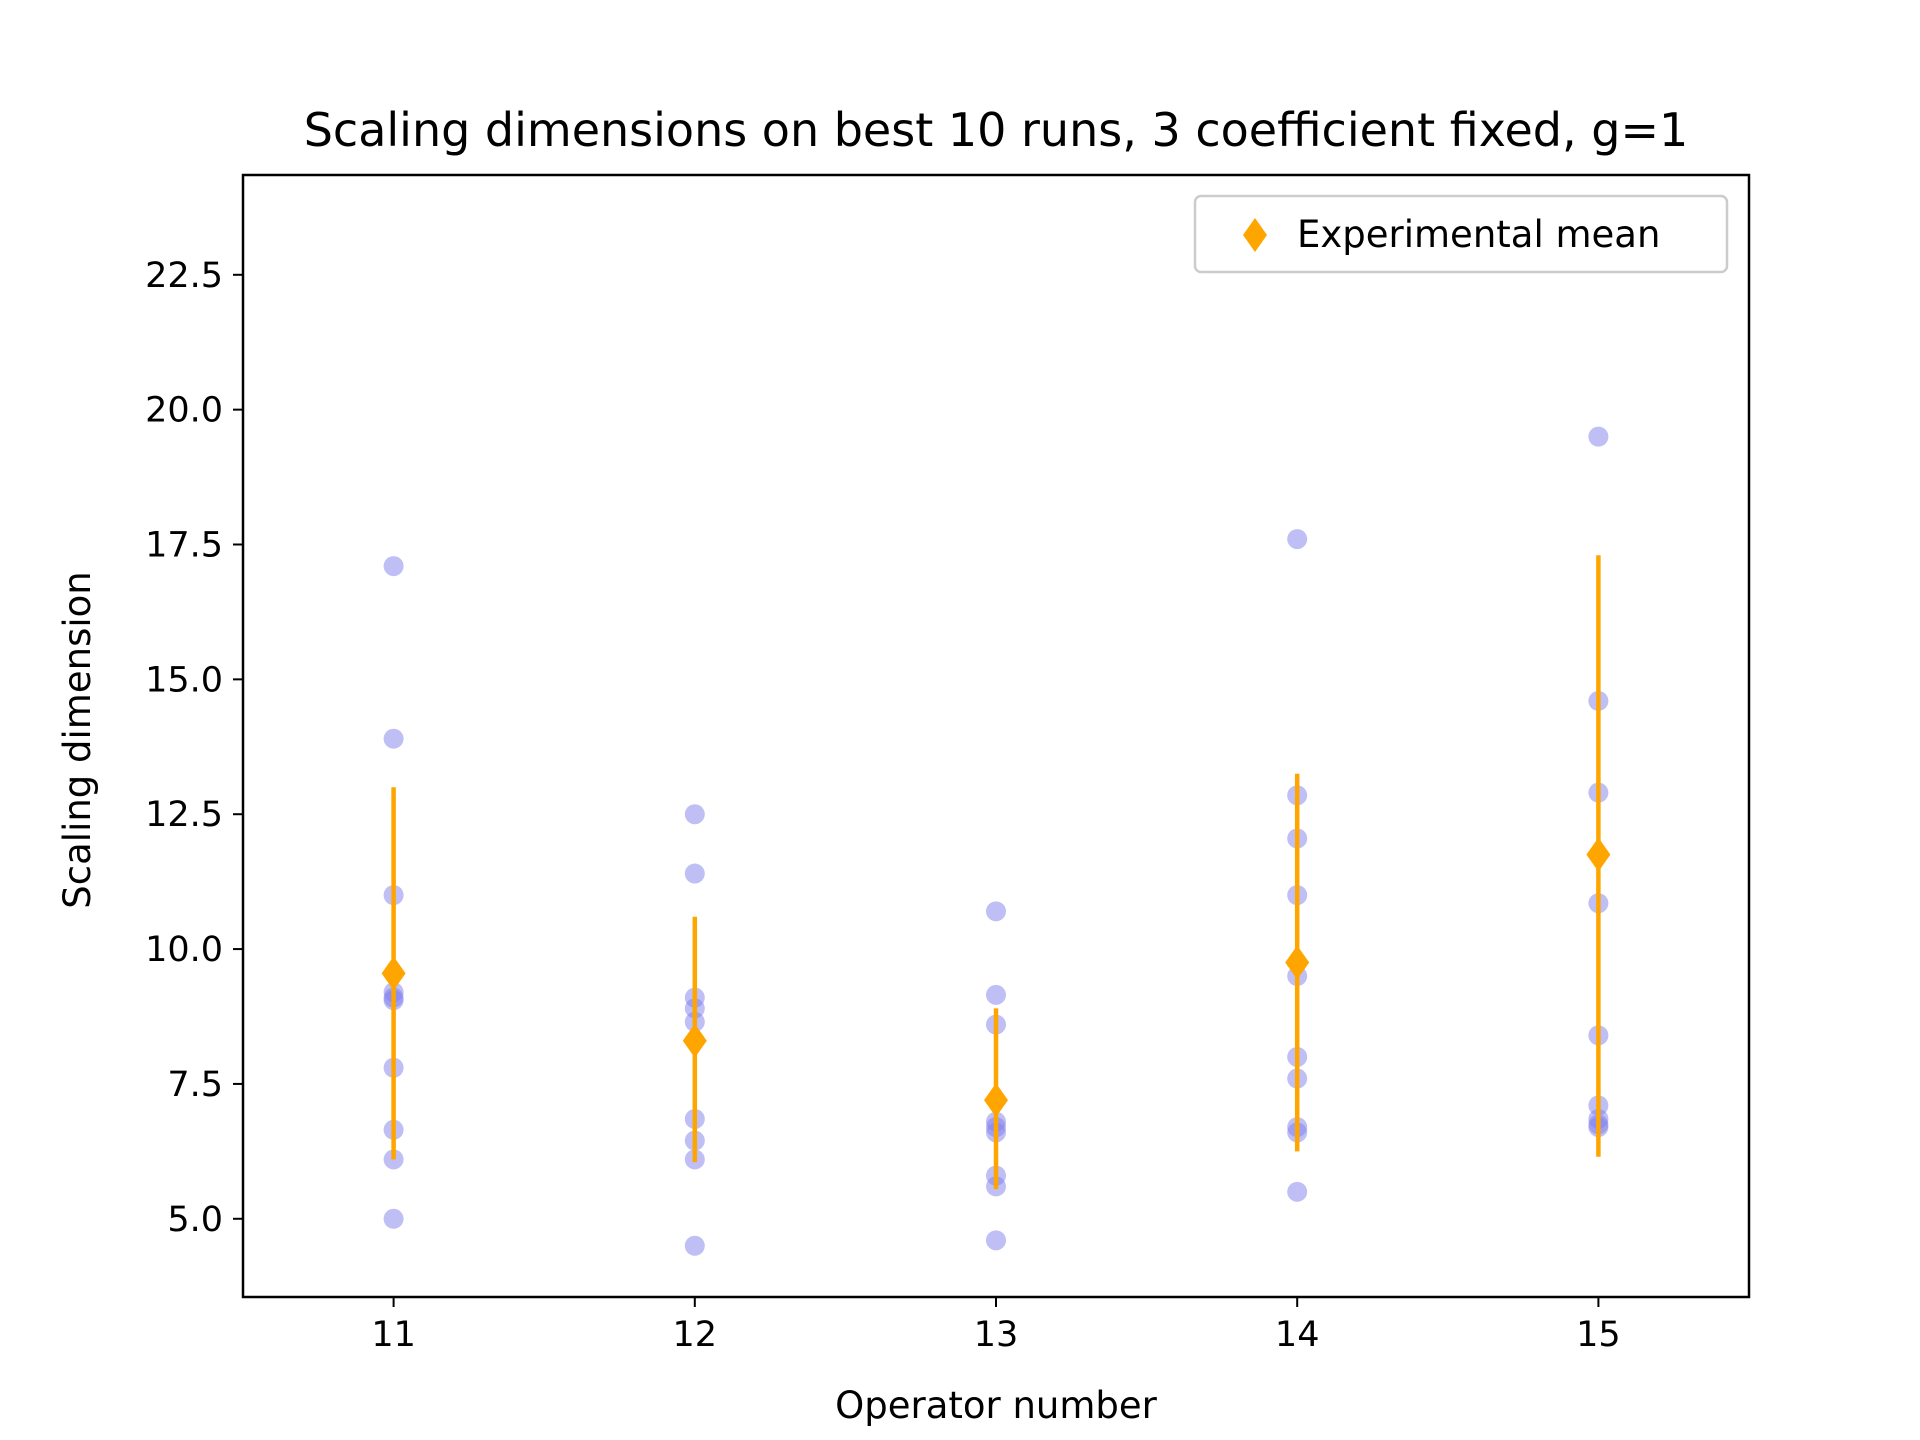 This screenshot has height=1440, width=1920. I want to click on x-tick-label: 12, so click(695, 1335).